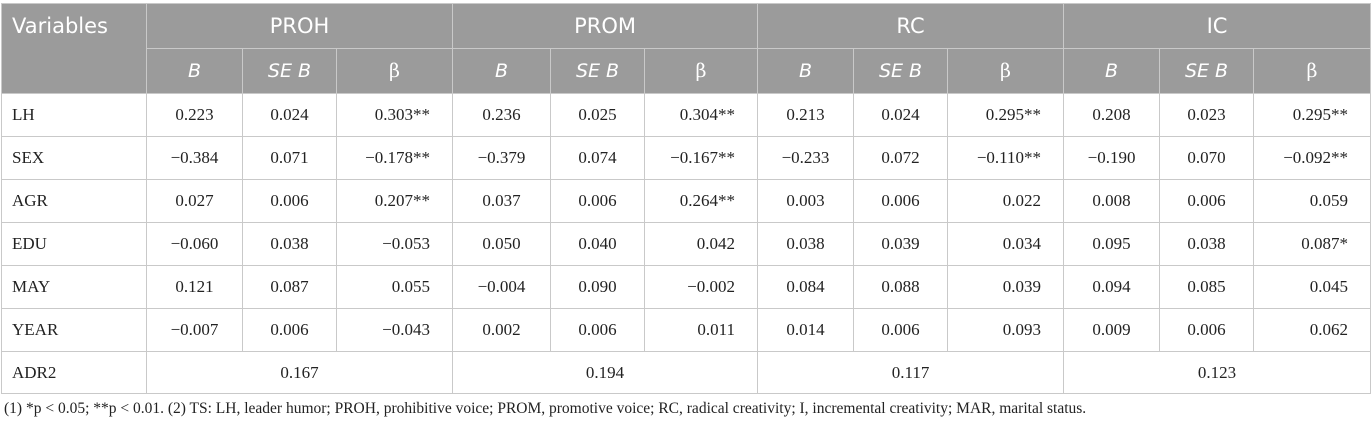 The width and height of the screenshot is (1372, 422). Describe the element at coordinates (1112, 287) in the screenshot. I see `table-cell: 0.094` at that location.